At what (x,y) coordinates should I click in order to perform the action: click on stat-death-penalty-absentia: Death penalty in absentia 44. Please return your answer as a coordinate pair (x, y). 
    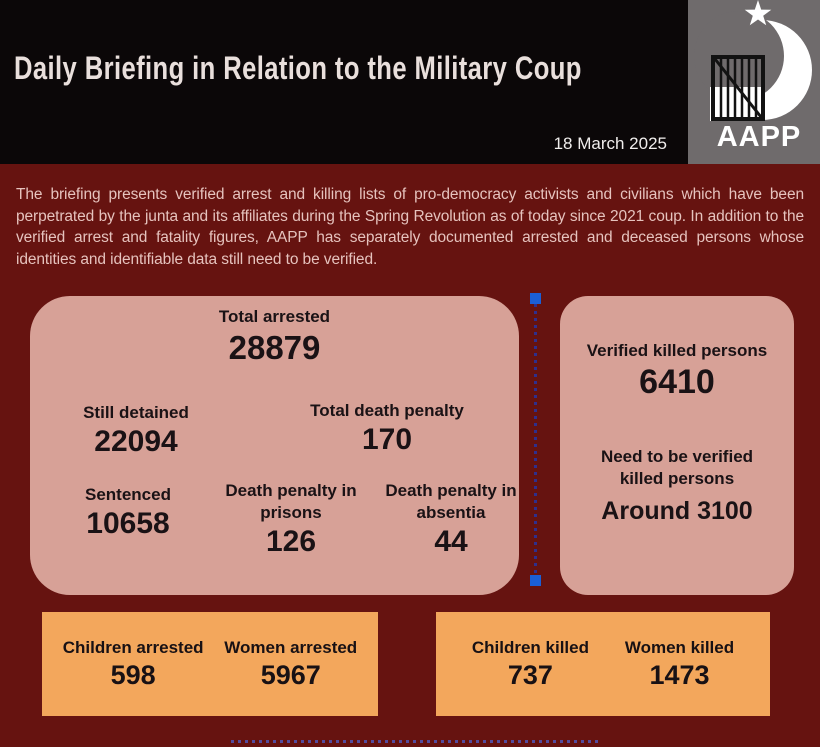
    Looking at the image, I should click on (451, 520).